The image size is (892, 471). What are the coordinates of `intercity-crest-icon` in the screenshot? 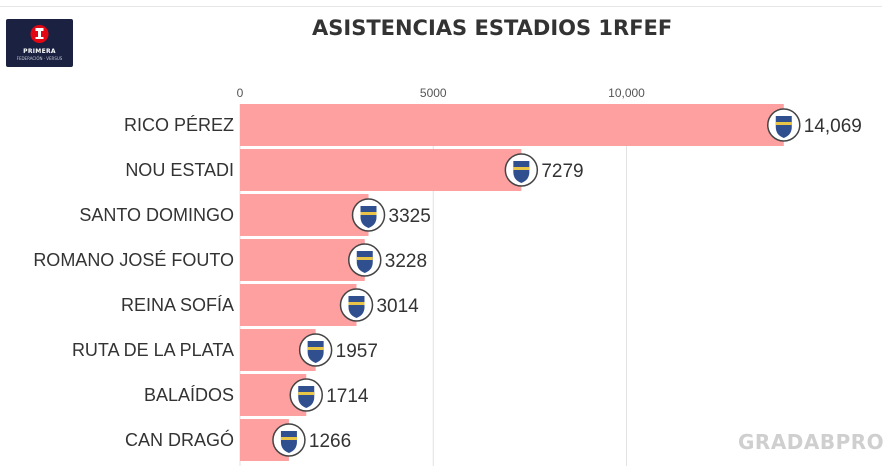 It's located at (356, 305).